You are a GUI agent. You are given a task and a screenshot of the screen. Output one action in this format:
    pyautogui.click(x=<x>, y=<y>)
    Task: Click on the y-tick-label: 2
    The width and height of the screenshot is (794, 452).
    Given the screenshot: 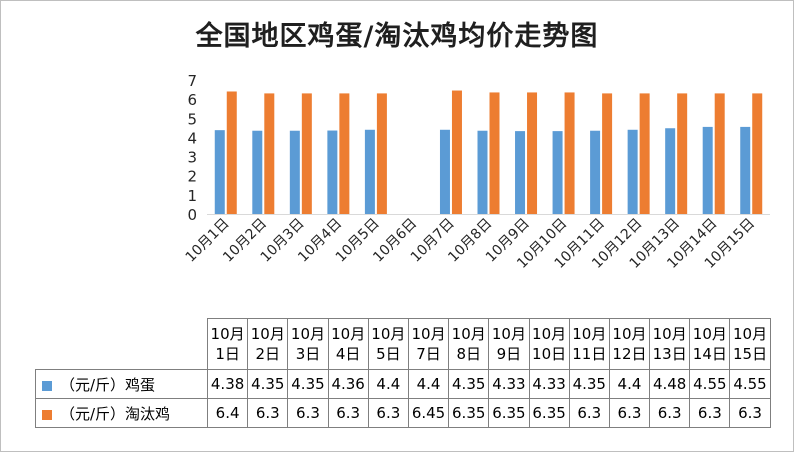 What is the action you would take?
    pyautogui.click(x=192, y=177)
    